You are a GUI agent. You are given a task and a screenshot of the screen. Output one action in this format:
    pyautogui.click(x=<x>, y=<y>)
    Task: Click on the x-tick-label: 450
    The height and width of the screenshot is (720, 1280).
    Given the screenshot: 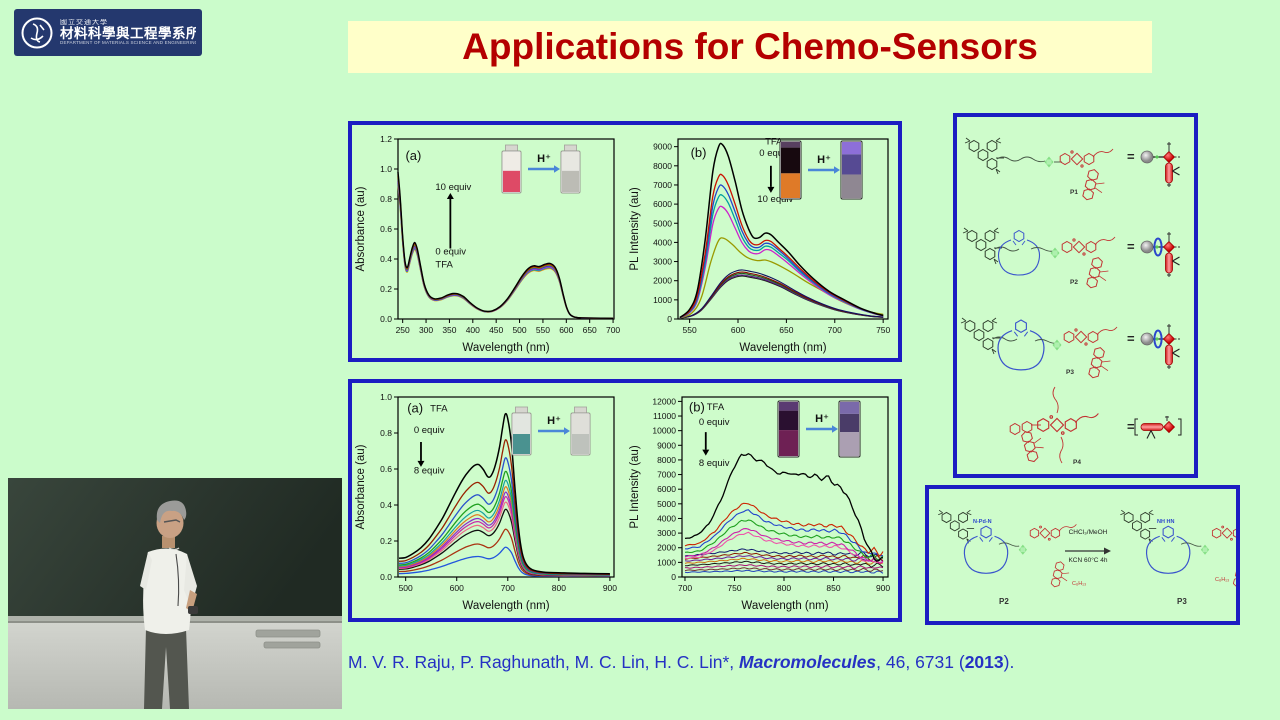 What is the action you would take?
    pyautogui.click(x=496, y=330)
    